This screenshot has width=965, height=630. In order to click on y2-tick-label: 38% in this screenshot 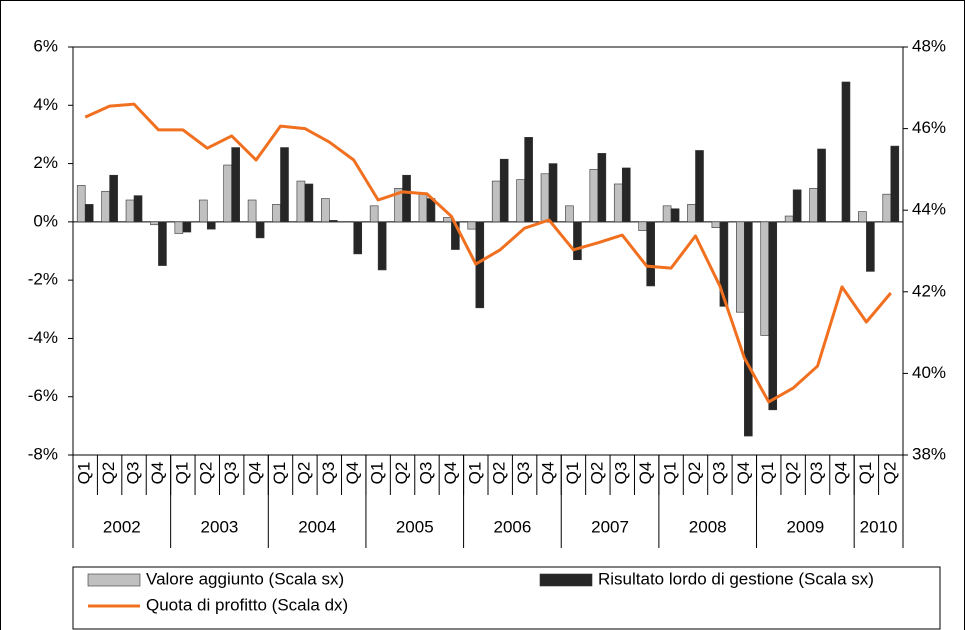, I will do `click(929, 453)`.